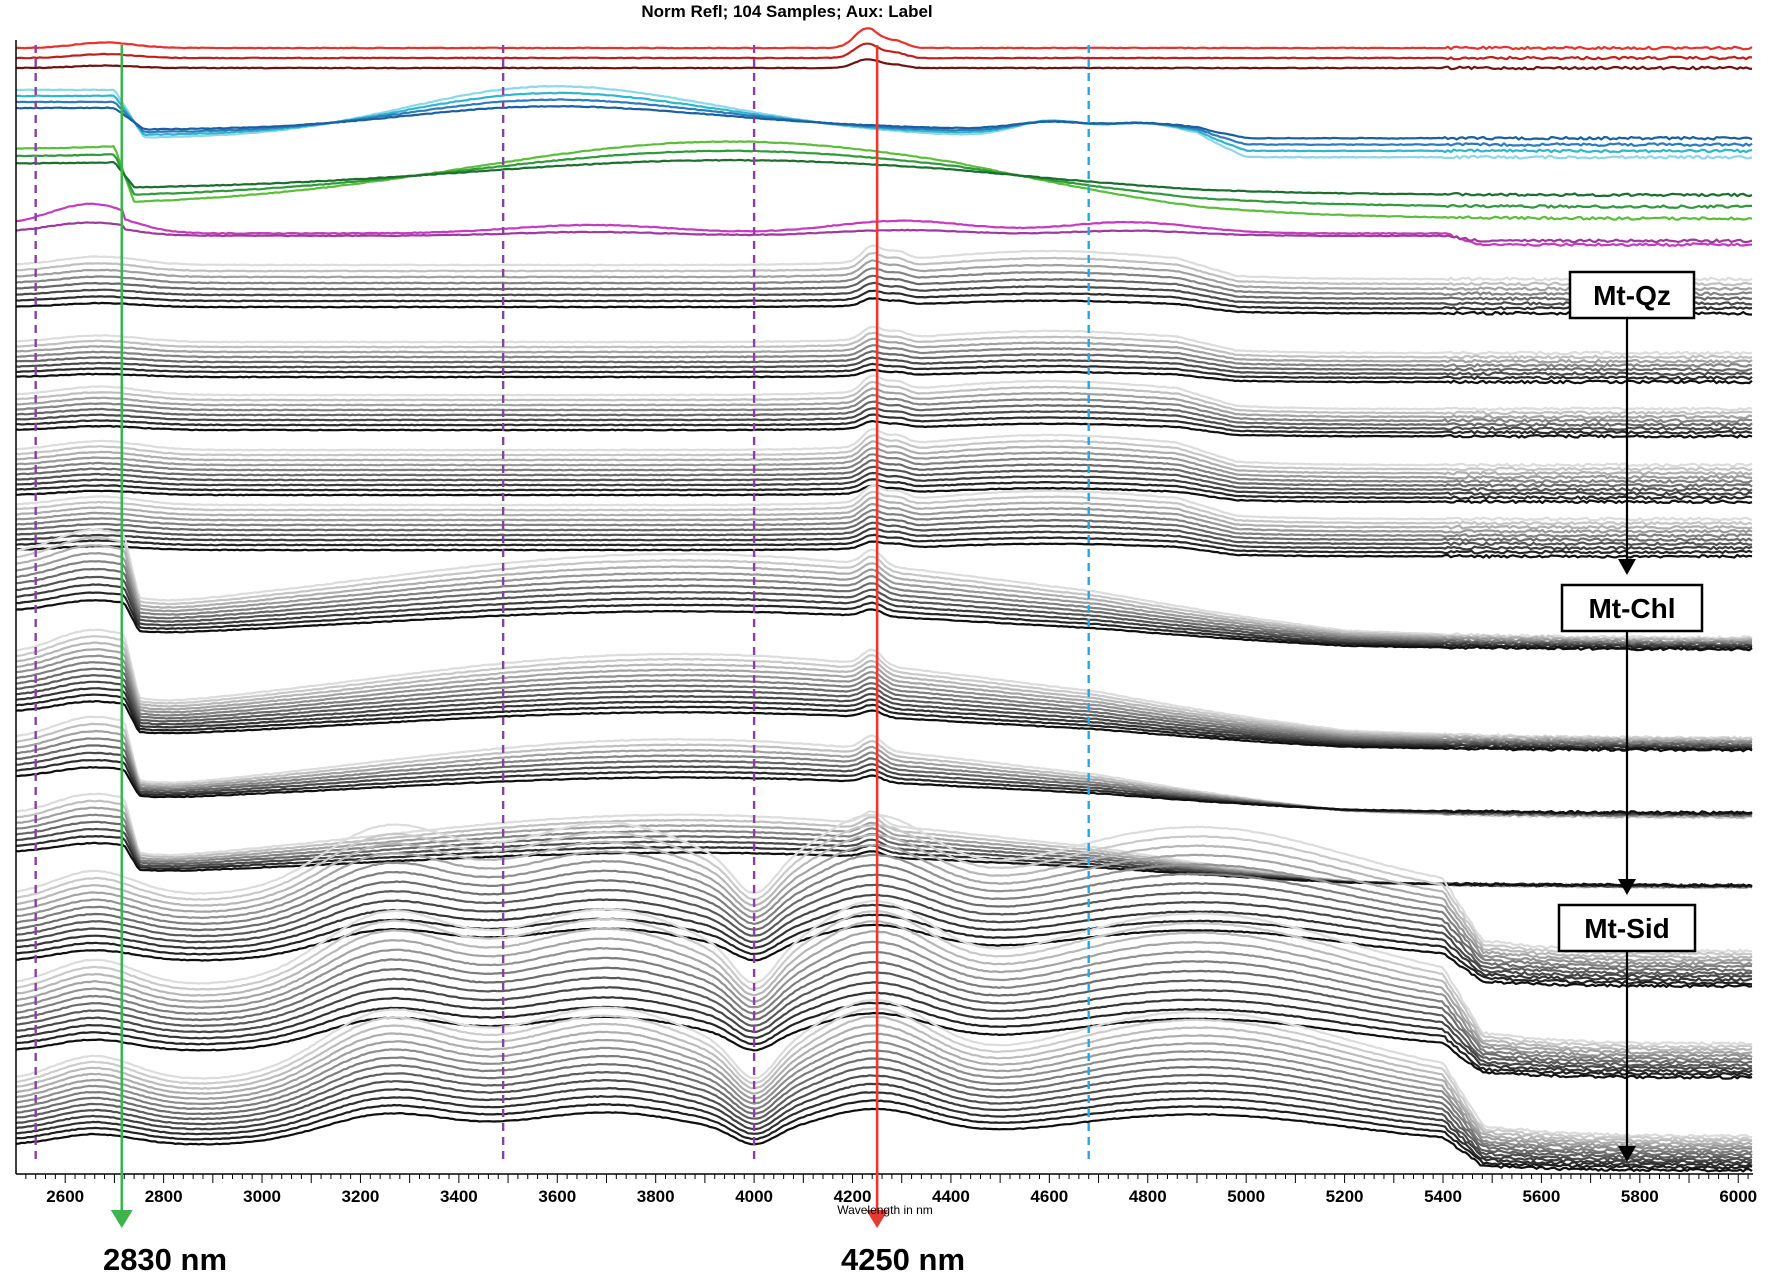 This screenshot has height=1280, width=1768. I want to click on reference-label-0: 2830 nm, so click(165, 1259).